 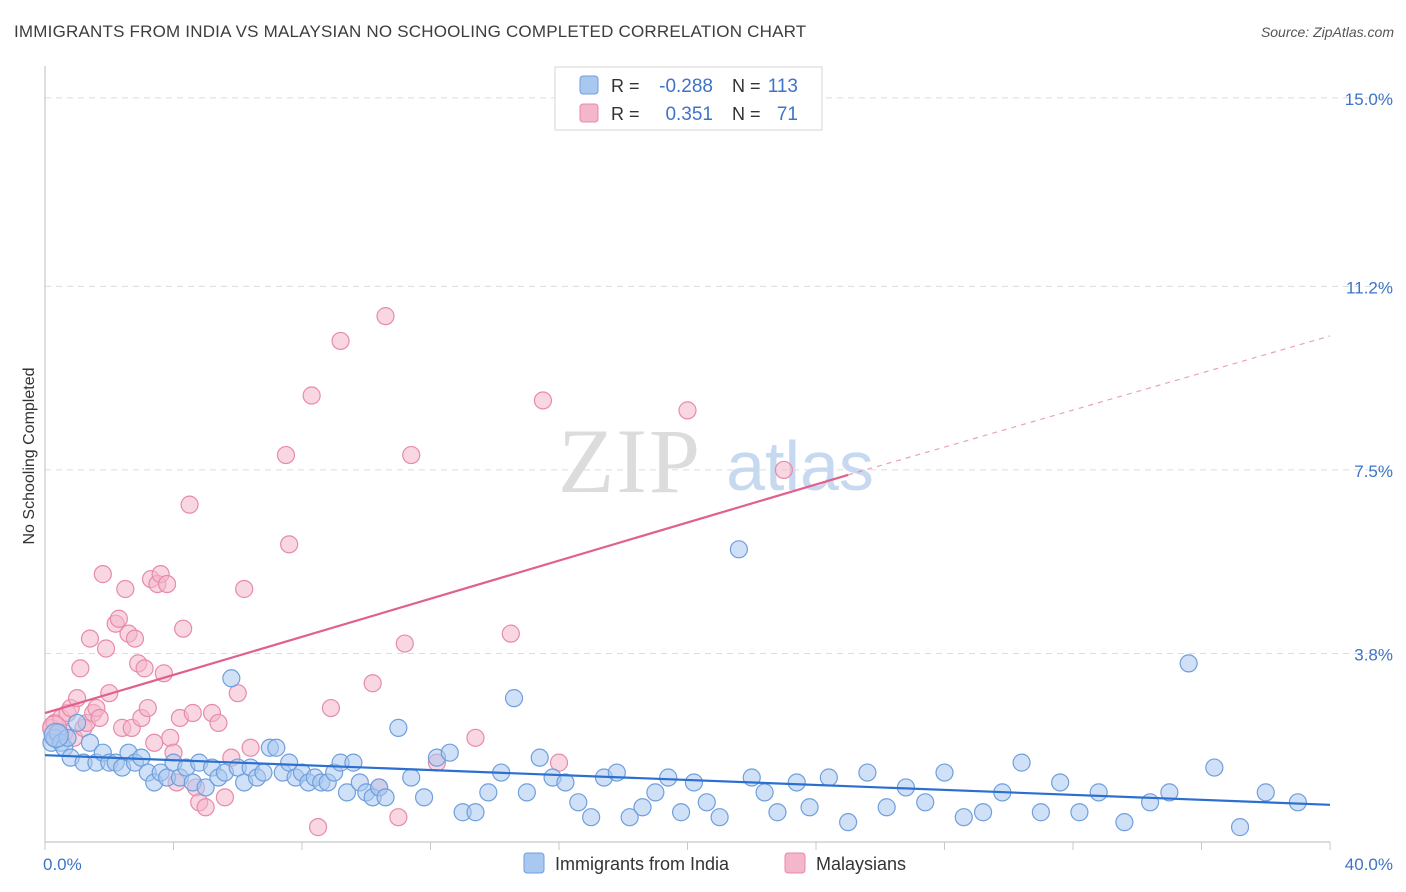 What do you see at coordinates (625, 86) in the screenshot?
I see `legend-r-label: R =` at bounding box center [625, 86].